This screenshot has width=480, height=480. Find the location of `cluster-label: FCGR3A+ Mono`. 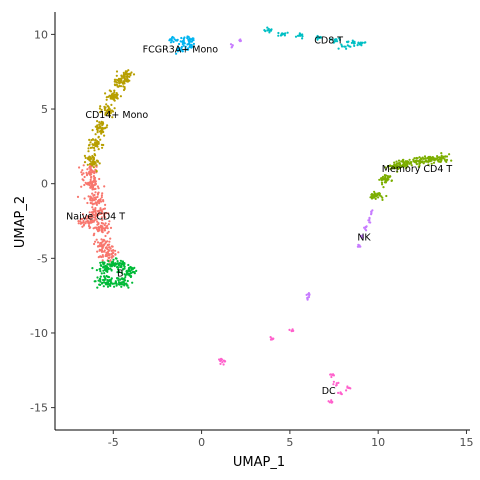

cluster-label: FCGR3A+ Mono is located at coordinates (181, 49).